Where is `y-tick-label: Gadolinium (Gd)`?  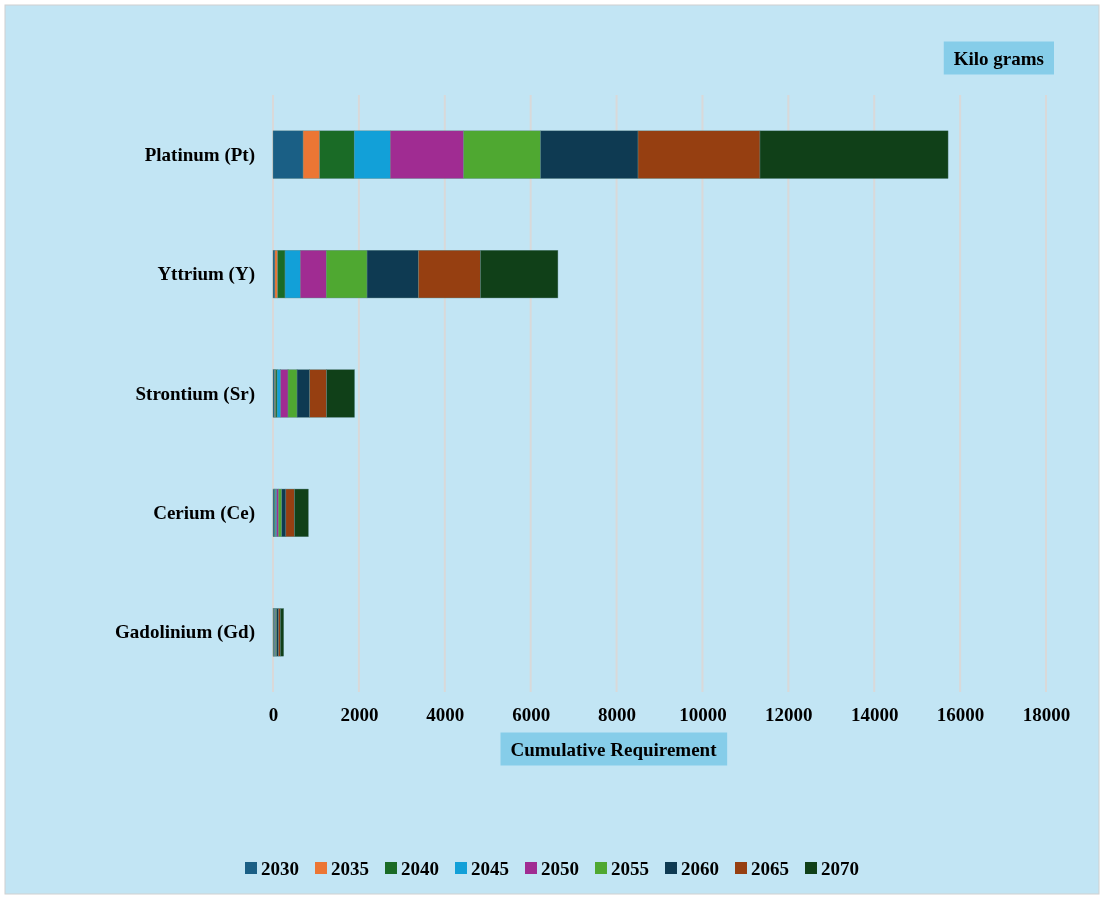 y-tick-label: Gadolinium (Gd) is located at coordinates (185, 632).